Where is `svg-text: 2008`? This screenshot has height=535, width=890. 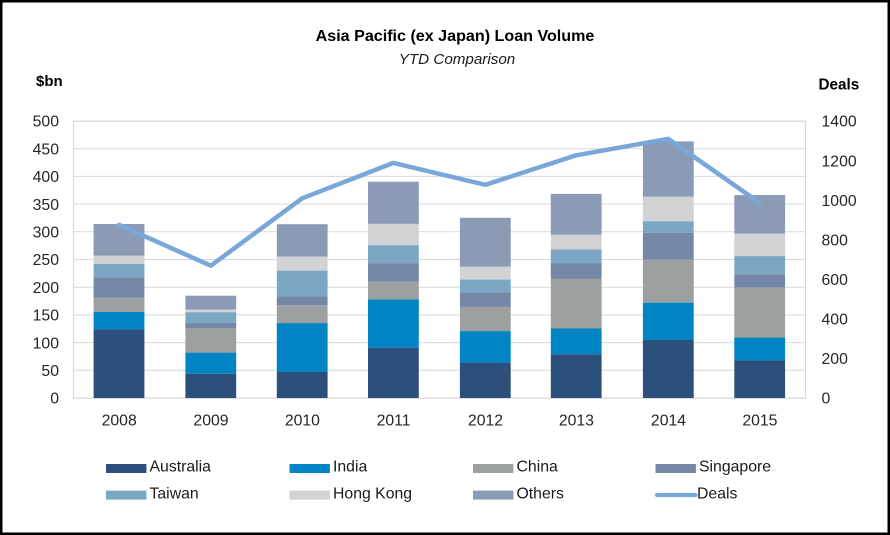 svg-text: 2008 is located at coordinates (119, 421).